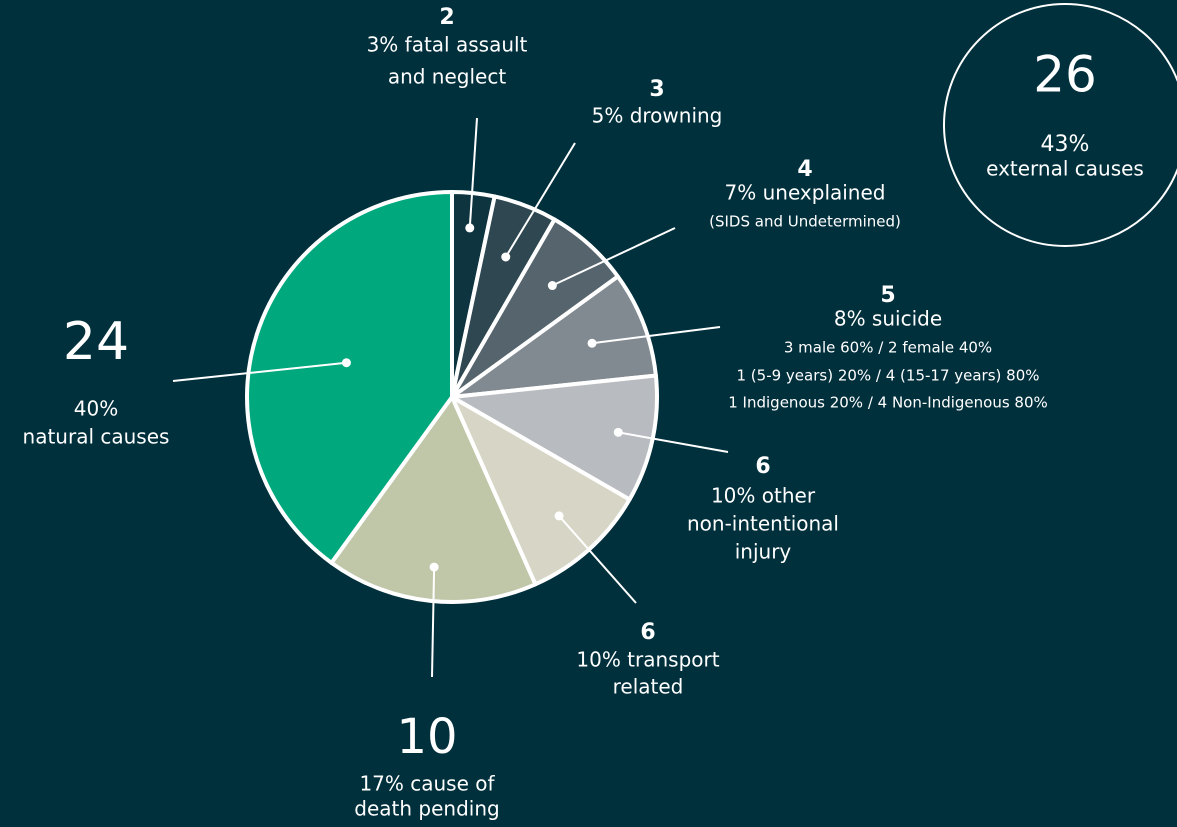  What do you see at coordinates (888, 348) in the screenshot?
I see `slice-note: 3 male 60% / 2 female 40%` at bounding box center [888, 348].